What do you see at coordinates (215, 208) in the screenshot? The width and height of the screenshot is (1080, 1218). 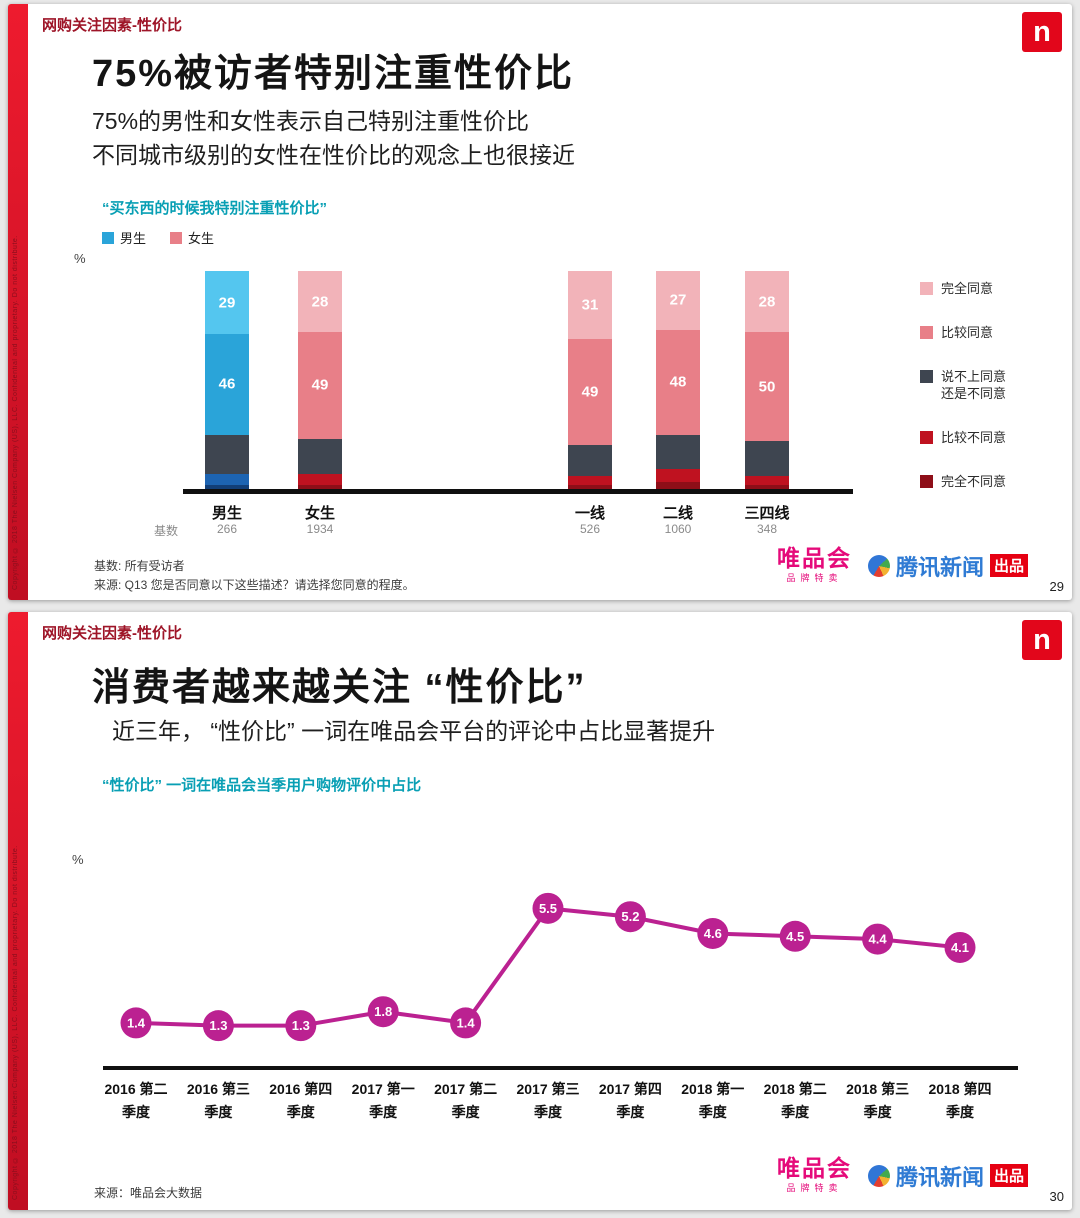 I see `chart-caption: “买东西的时候我特别注重性价比”` at bounding box center [215, 208].